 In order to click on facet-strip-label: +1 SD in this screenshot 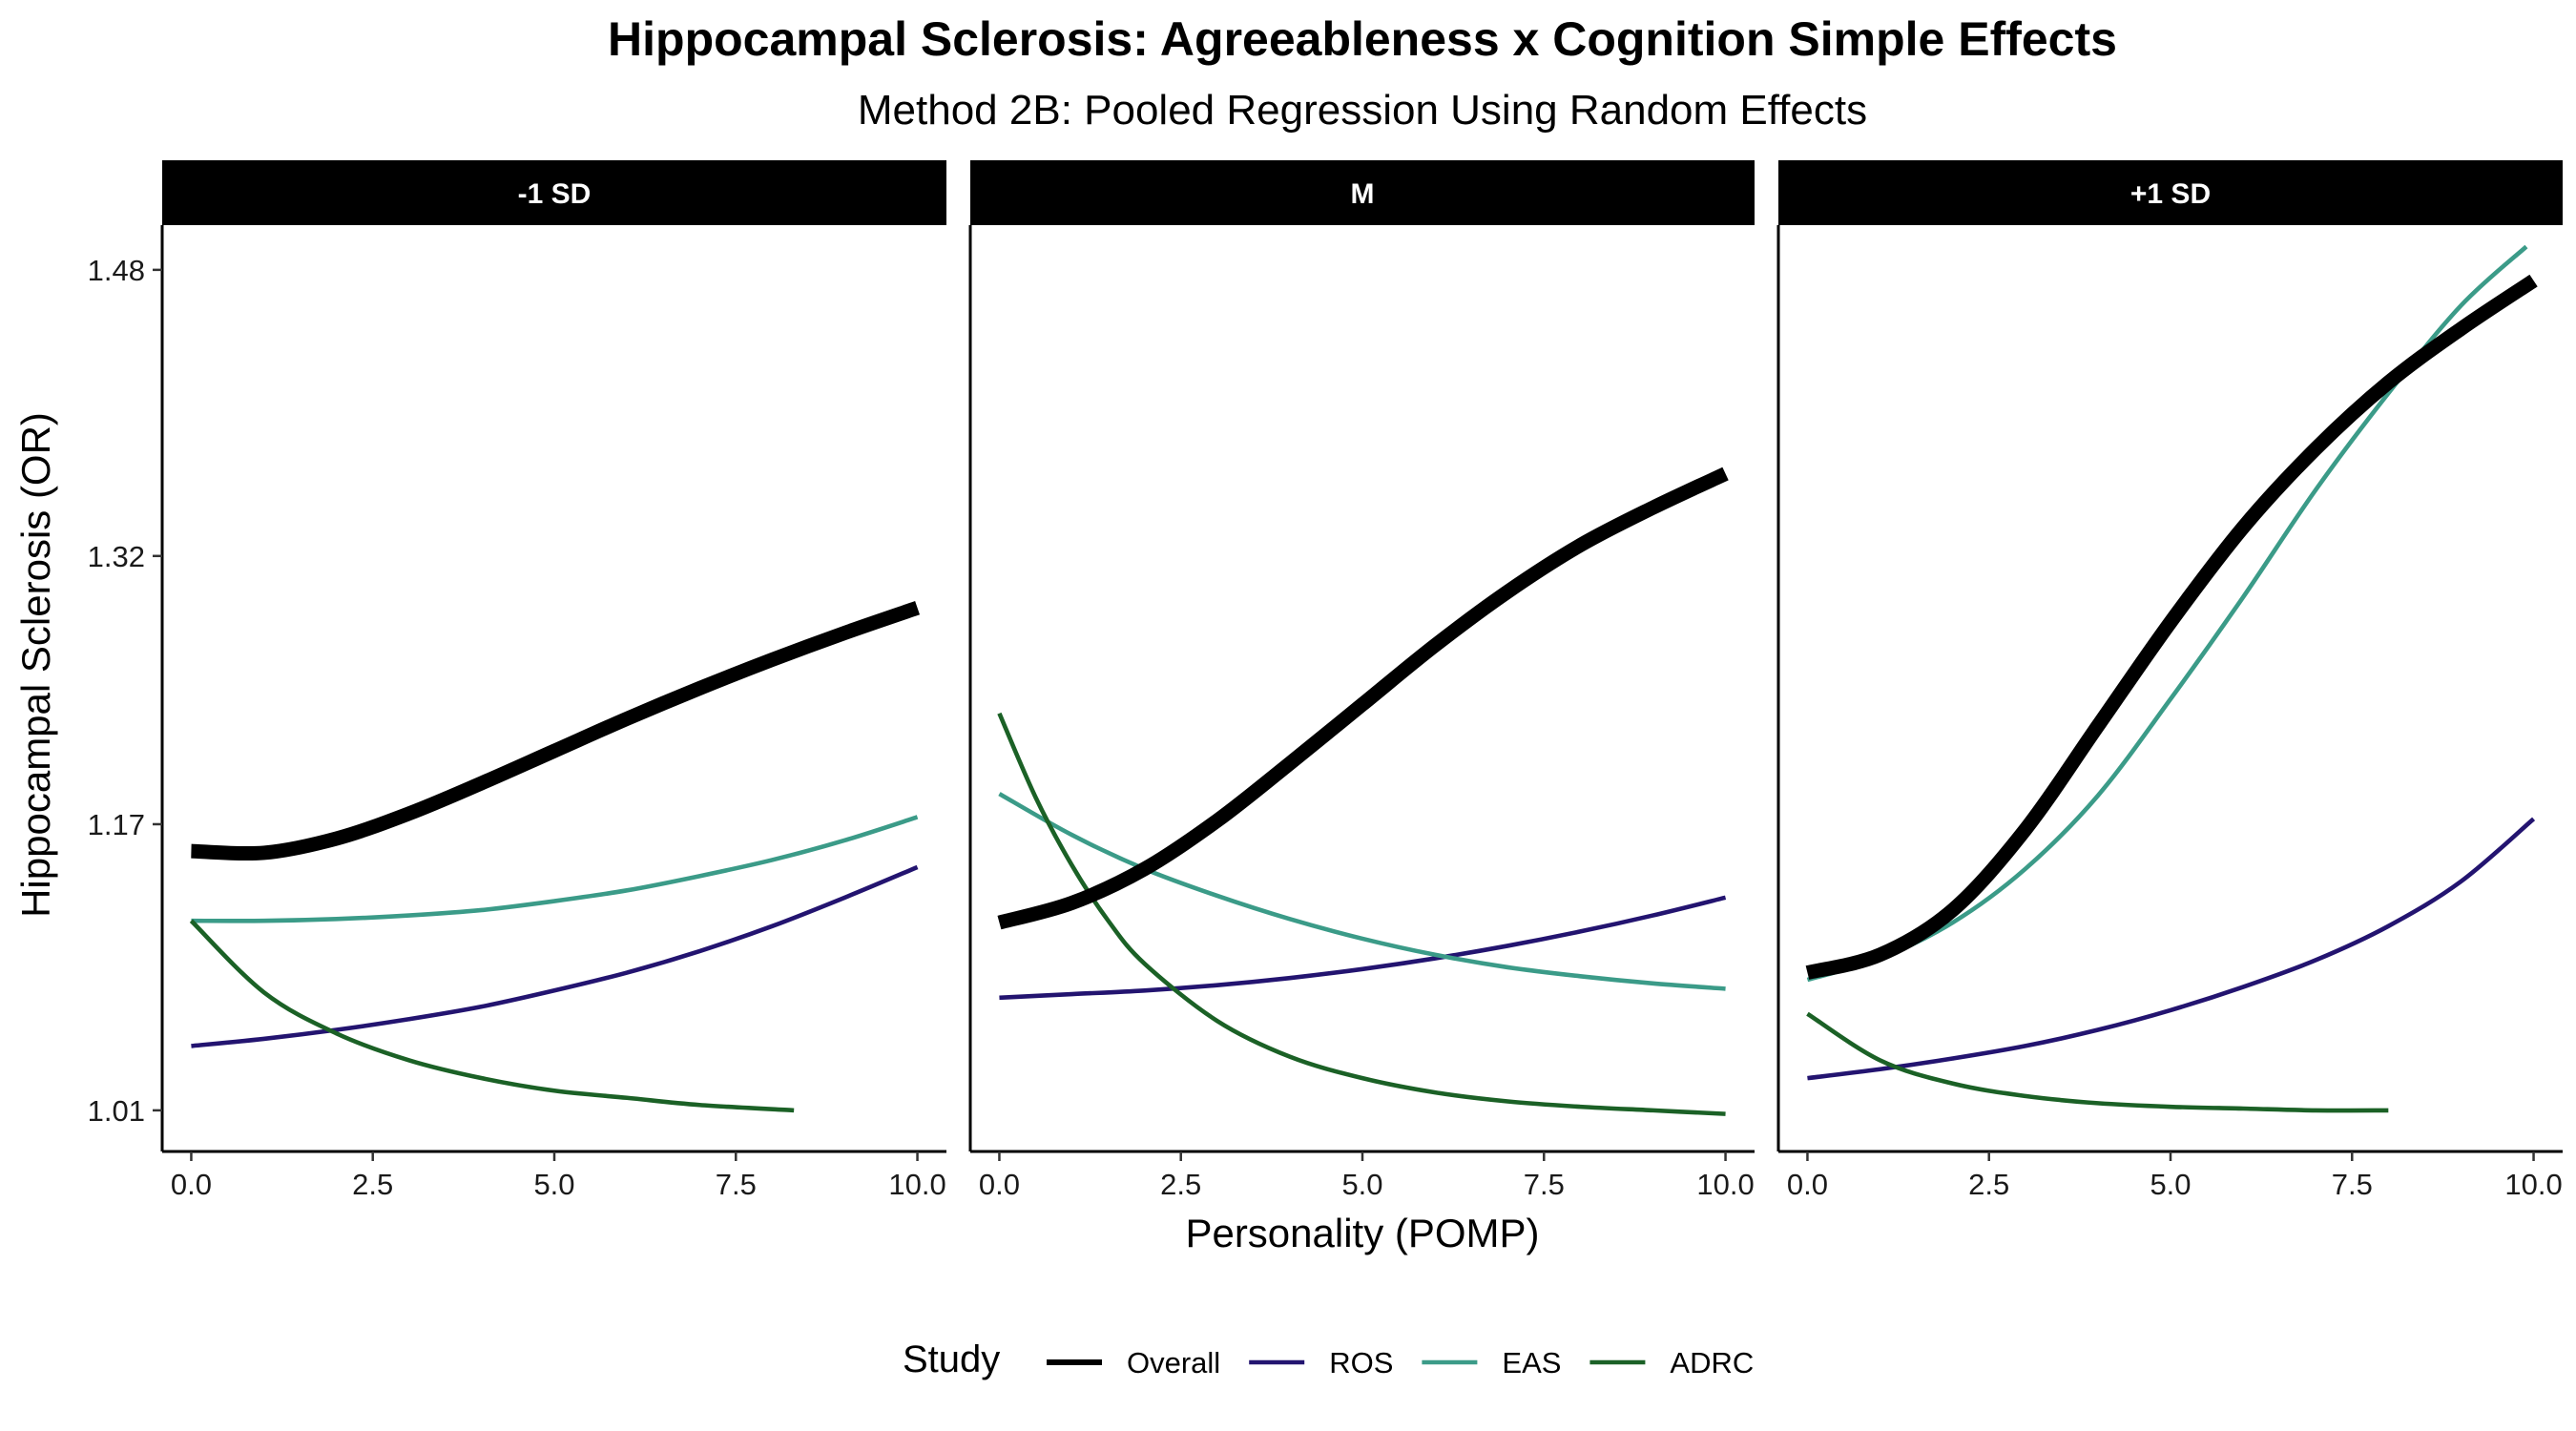, I will do `click(2170, 194)`.